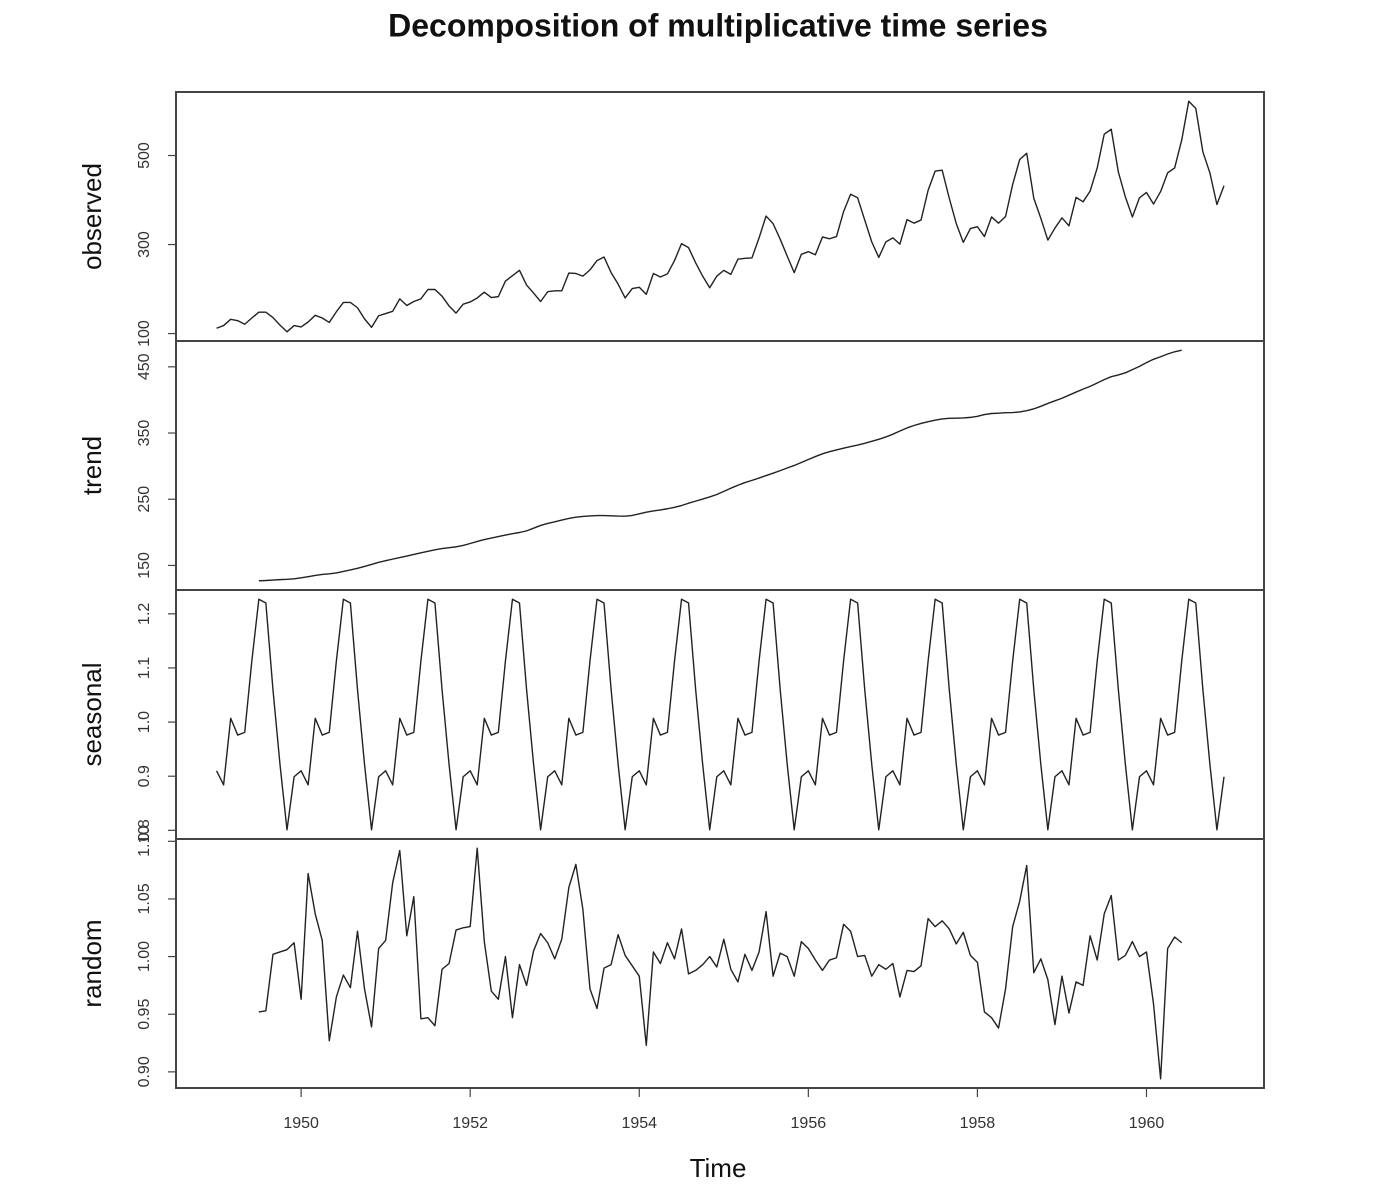 This screenshot has width=1400, height=1200. Describe the element at coordinates (1147, 1123) in the screenshot. I see `x-tick-label: 1960` at that location.